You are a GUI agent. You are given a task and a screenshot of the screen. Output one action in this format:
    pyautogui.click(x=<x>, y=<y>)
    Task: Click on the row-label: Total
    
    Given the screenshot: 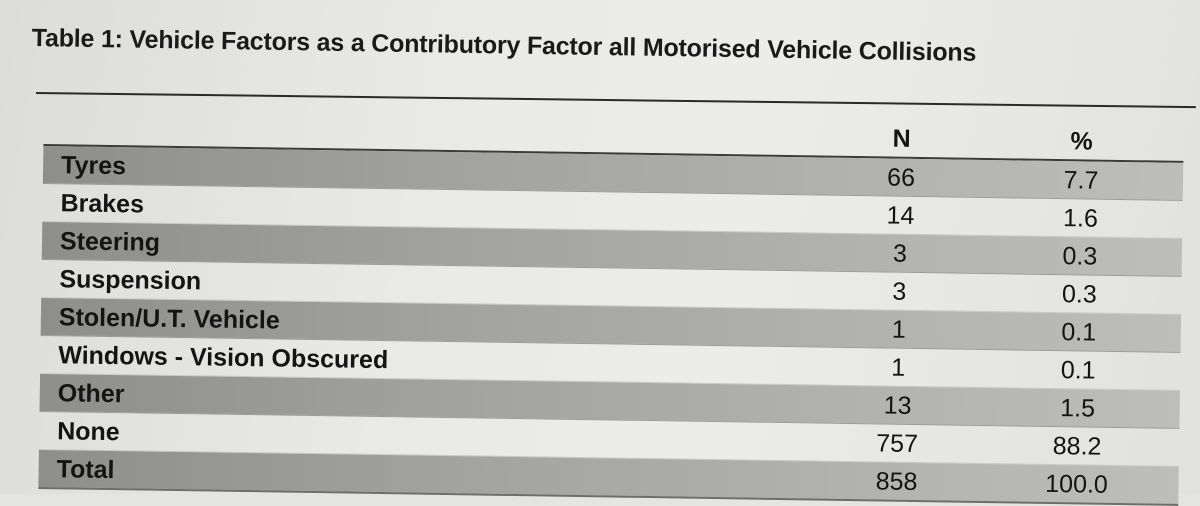 What is the action you would take?
    pyautogui.click(x=85, y=470)
    